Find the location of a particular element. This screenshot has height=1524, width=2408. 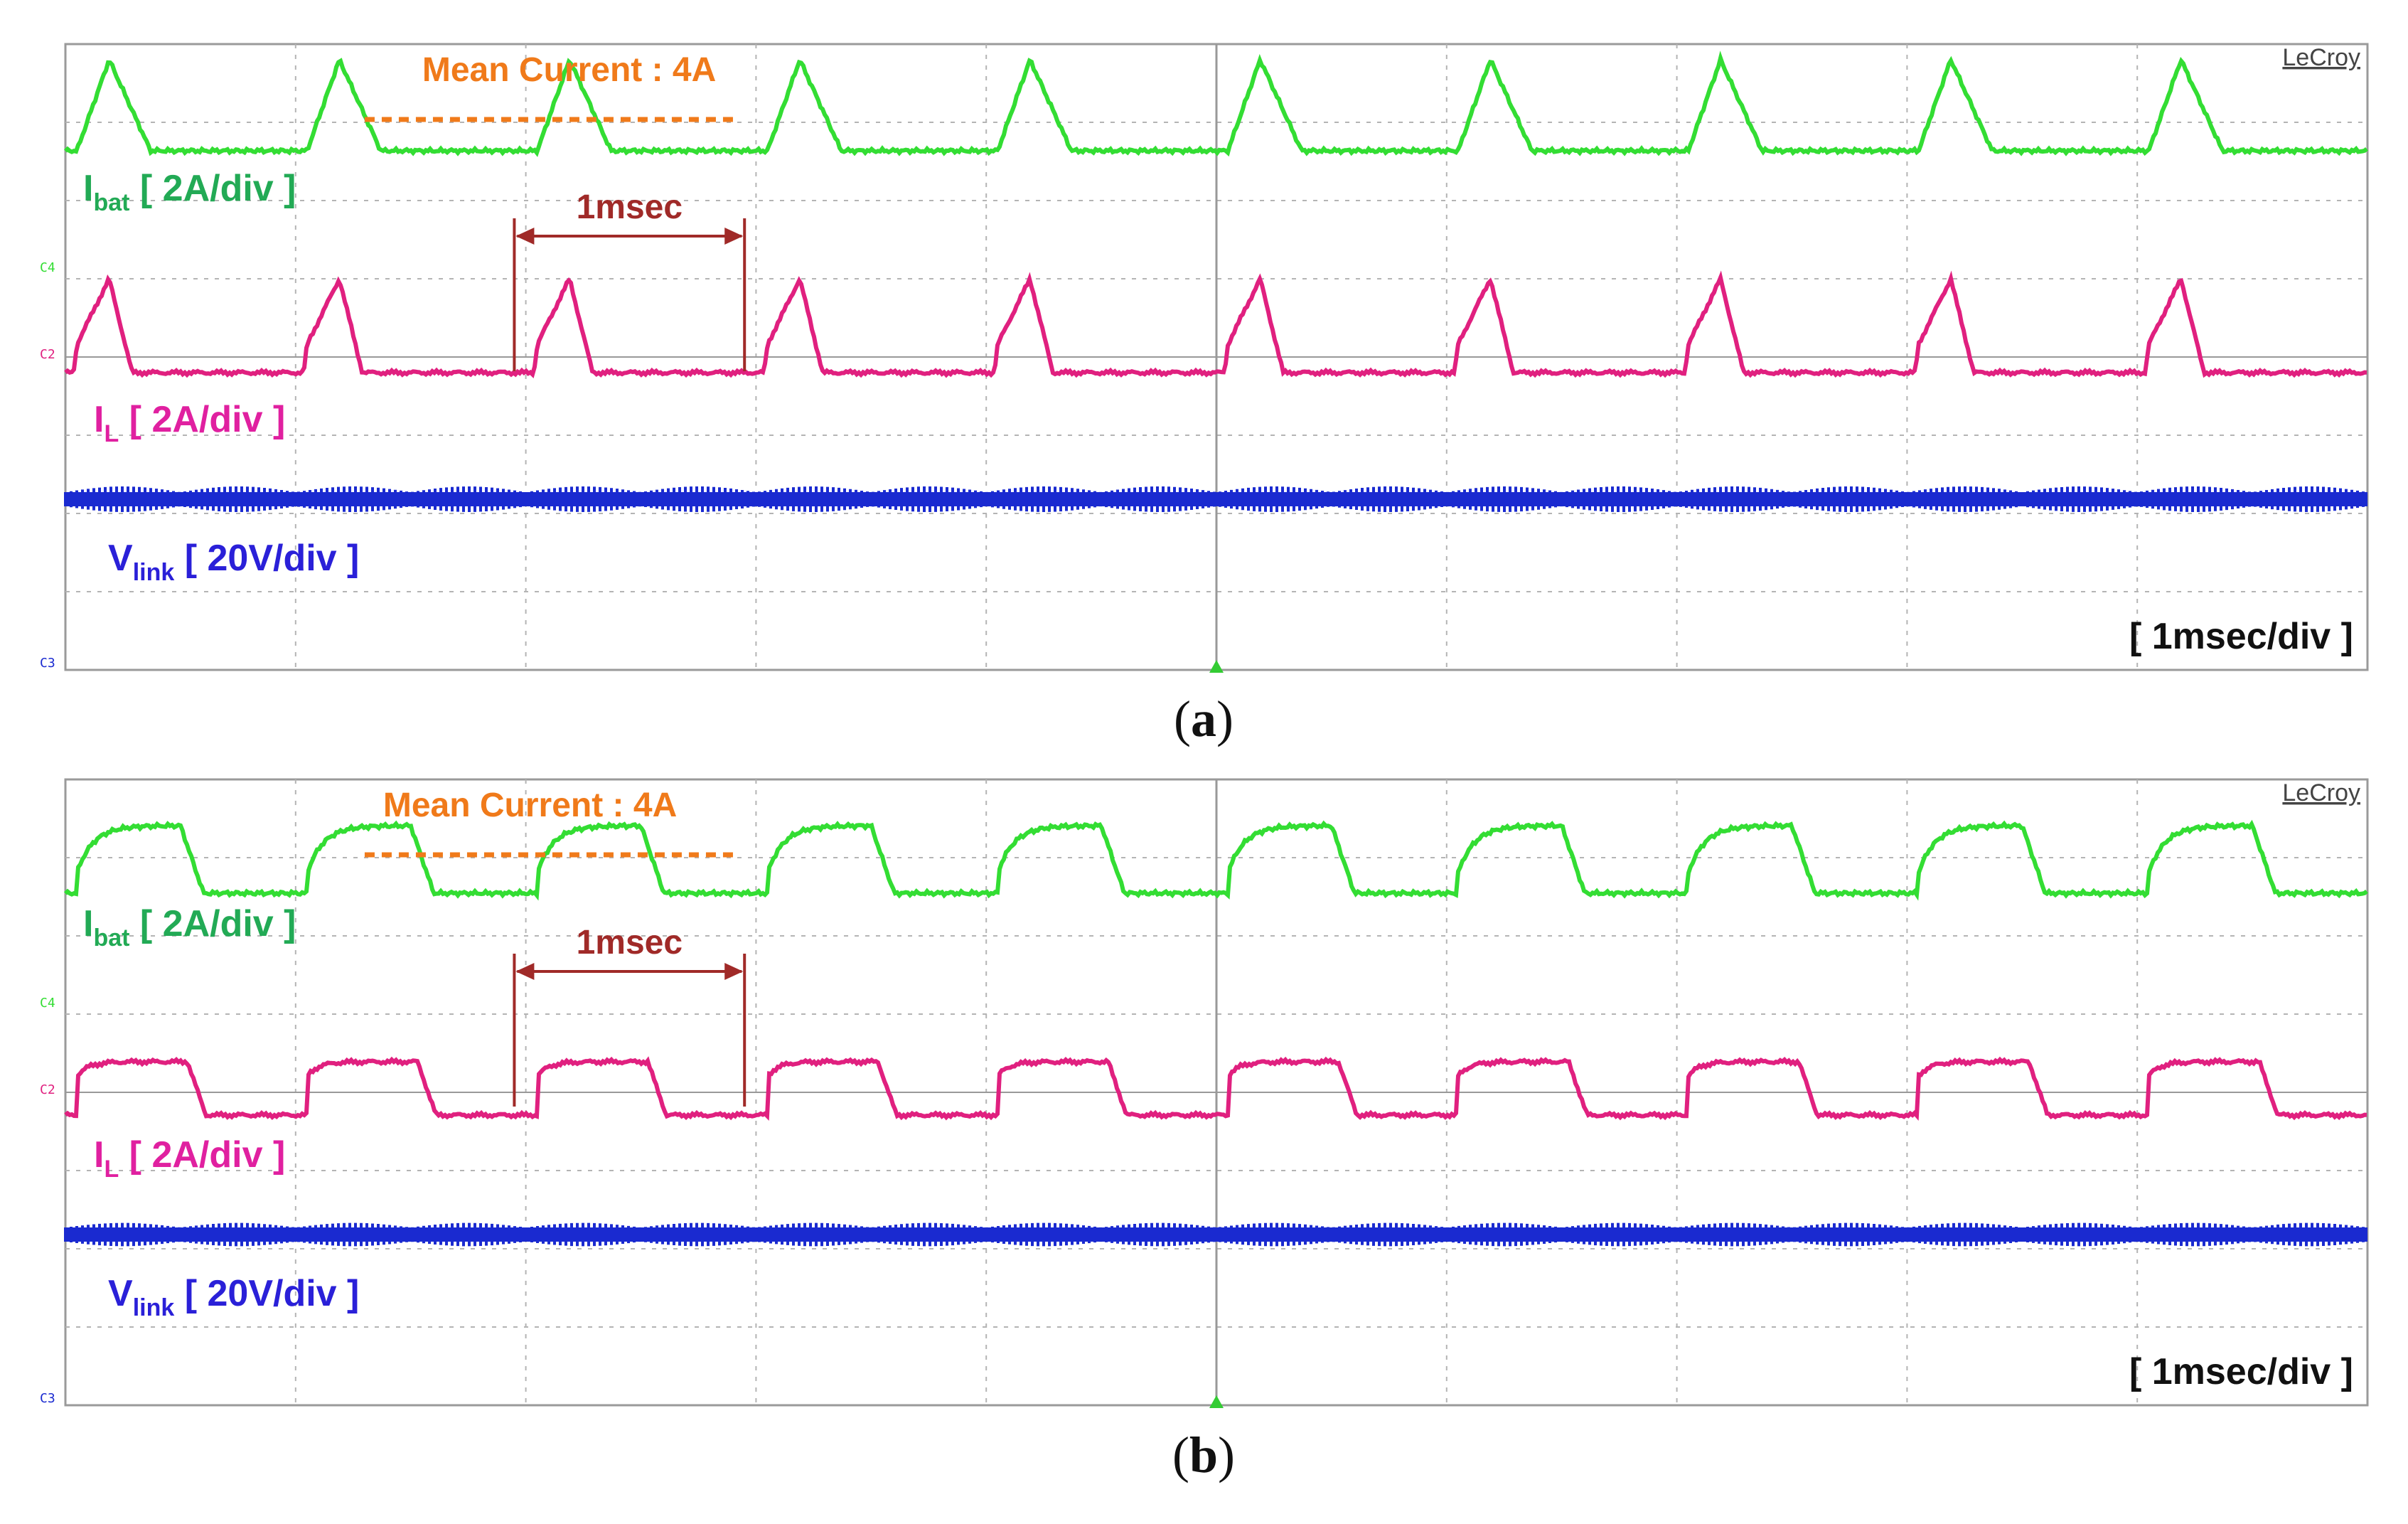

caption-letter: a is located at coordinates (1203, 719).